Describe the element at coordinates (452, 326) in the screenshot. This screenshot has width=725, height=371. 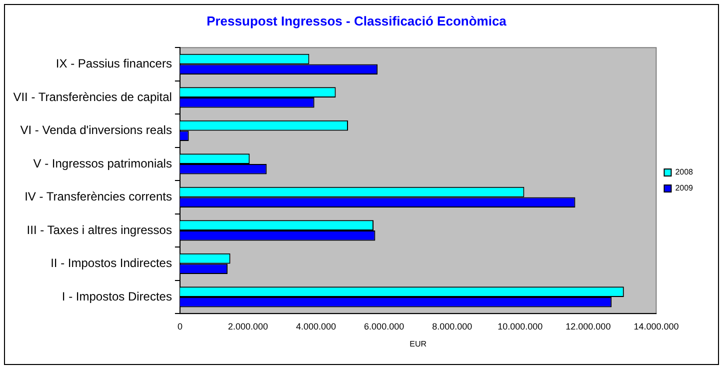
I see `x-tick-label: 8.000.000` at that location.